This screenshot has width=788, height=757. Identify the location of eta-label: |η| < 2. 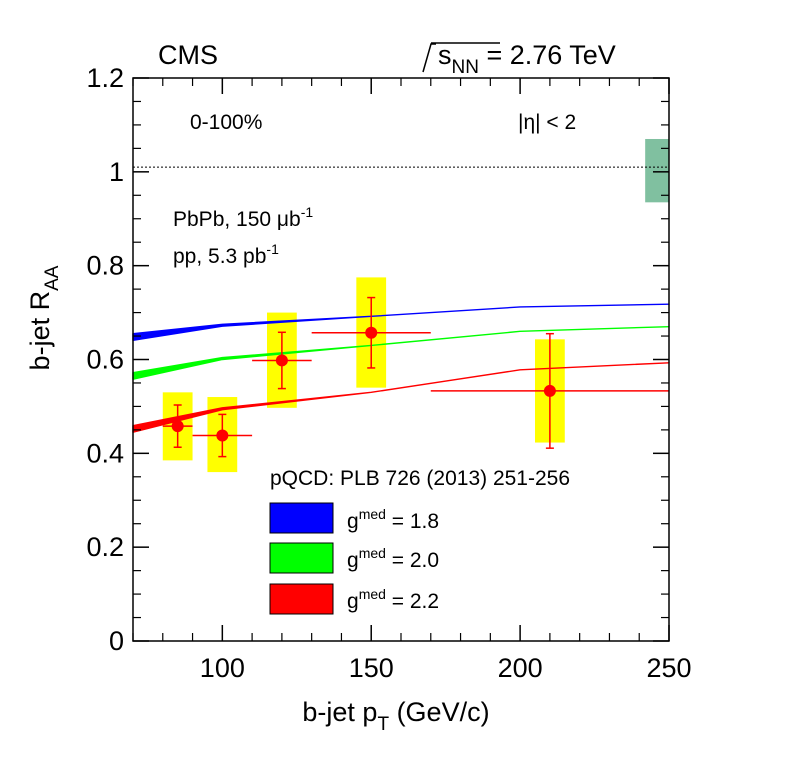
(547, 122).